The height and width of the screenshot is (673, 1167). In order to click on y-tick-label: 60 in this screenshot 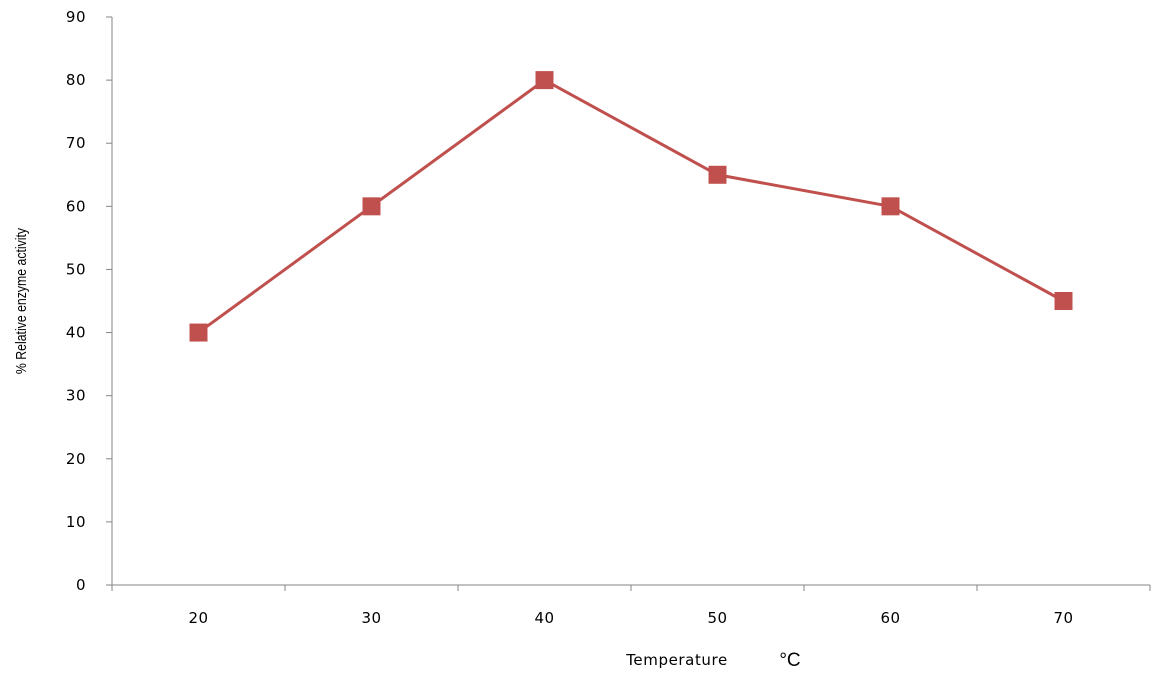, I will do `click(76, 206)`.